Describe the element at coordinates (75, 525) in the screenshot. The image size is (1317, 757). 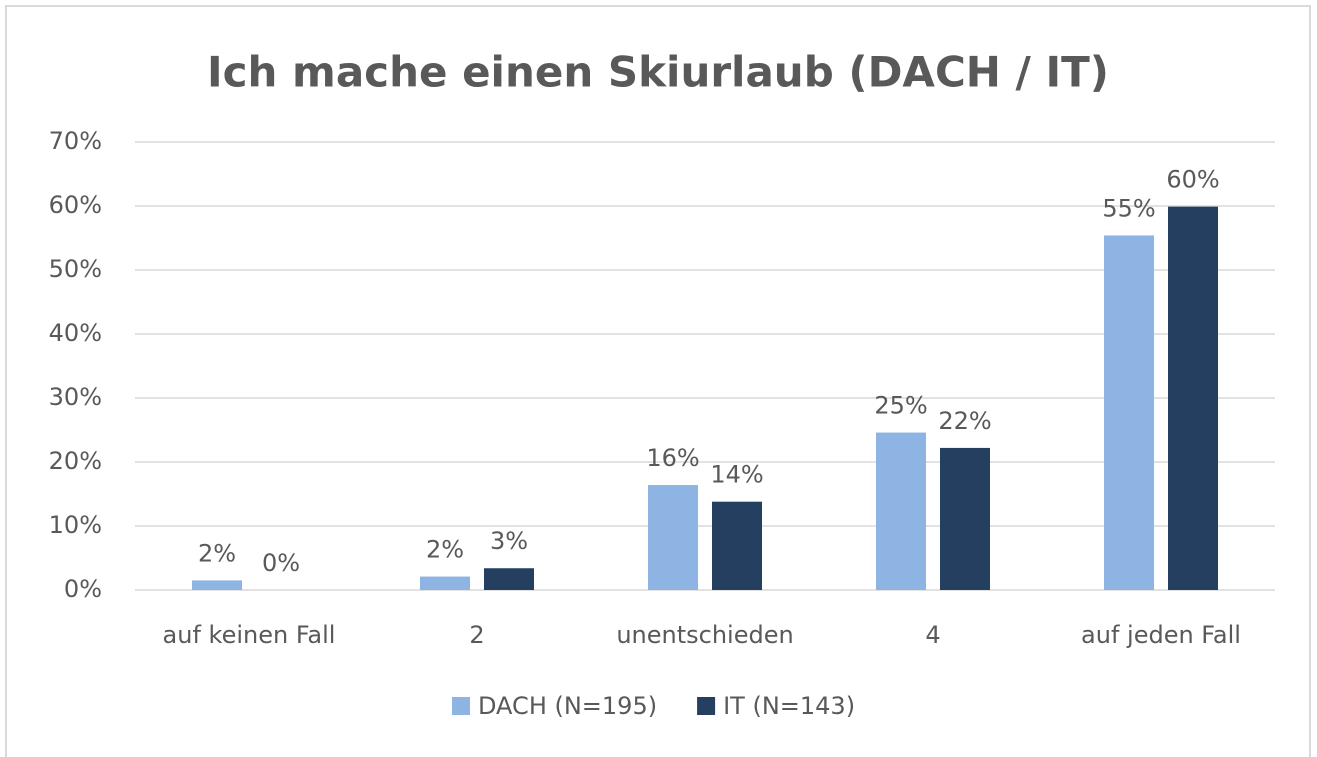
I see `y-tick-label: 10%` at that location.